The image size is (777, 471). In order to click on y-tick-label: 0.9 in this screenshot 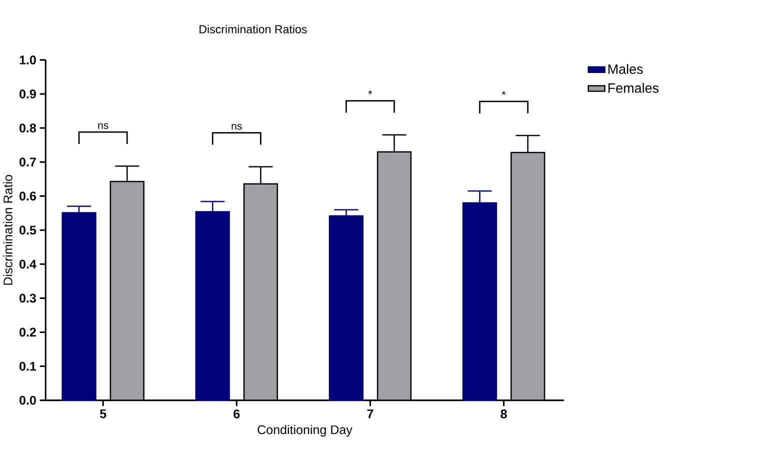, I will do `click(28, 94)`.